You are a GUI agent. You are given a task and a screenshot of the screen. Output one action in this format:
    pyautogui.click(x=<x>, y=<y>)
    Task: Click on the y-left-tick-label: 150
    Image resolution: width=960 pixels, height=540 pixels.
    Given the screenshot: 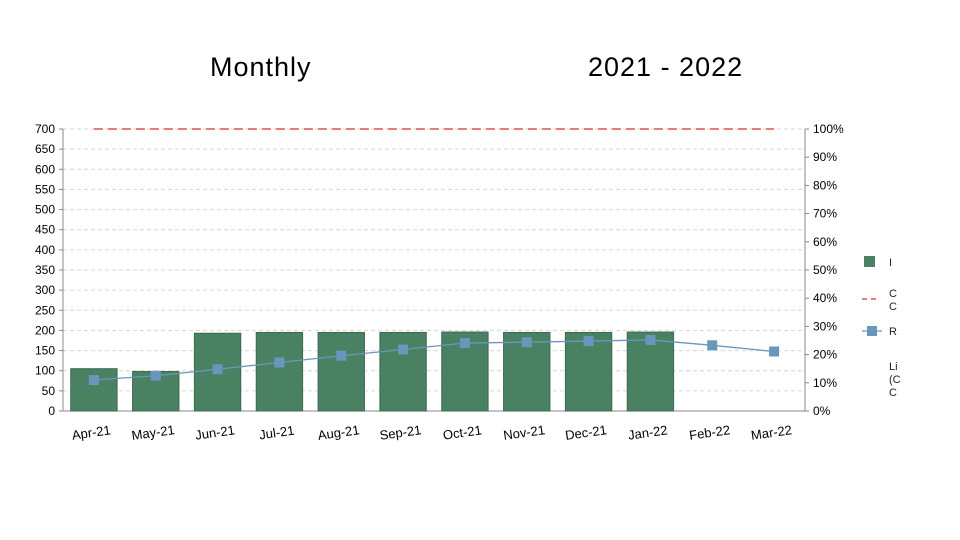 What is the action you would take?
    pyautogui.click(x=45, y=351)
    